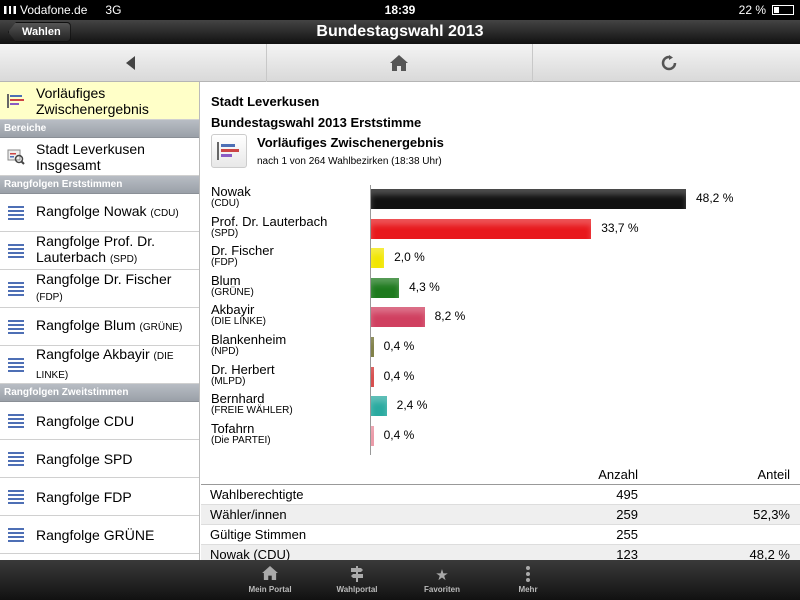 The image size is (800, 600). What do you see at coordinates (627, 553) in the screenshot?
I see `table-cell: 123` at bounding box center [627, 553].